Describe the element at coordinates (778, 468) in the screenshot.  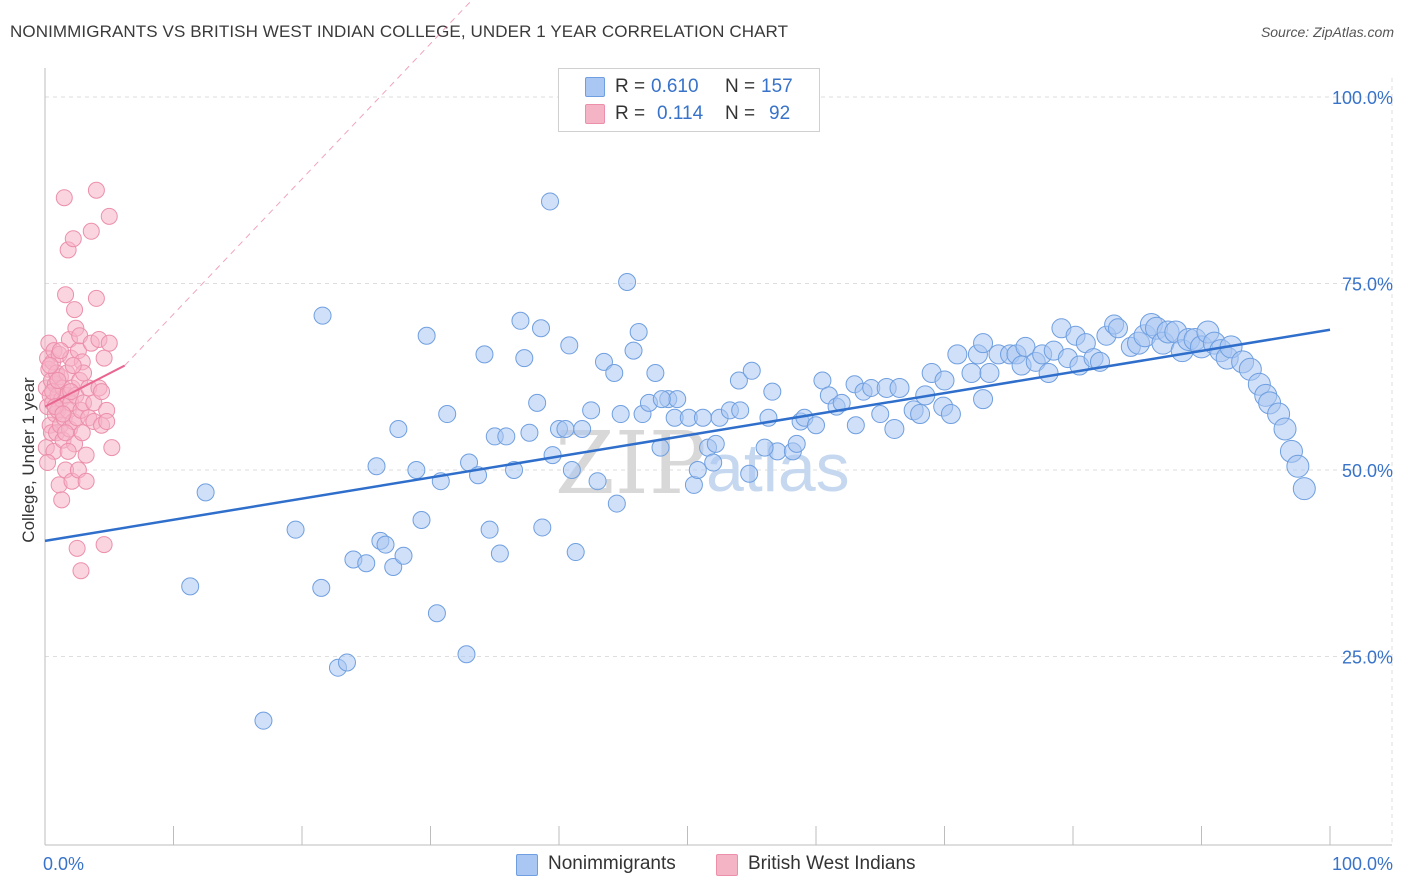
I see `watermark-atlas: atlas` at that location.